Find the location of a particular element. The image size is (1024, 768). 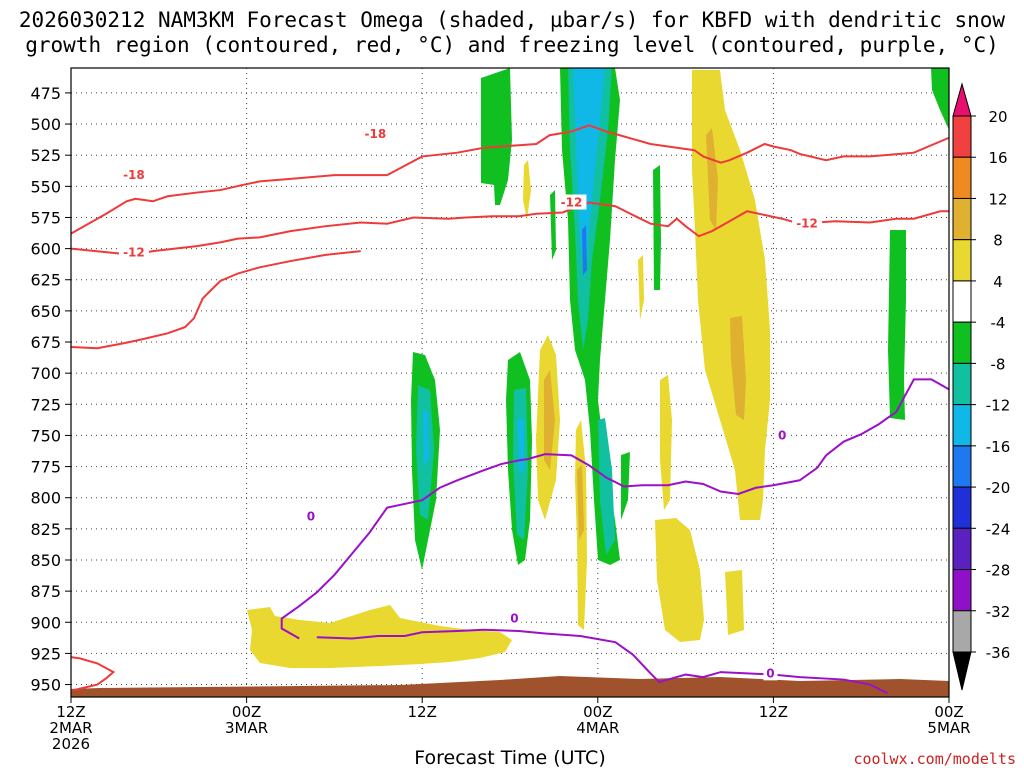

y-tick-label: 650 is located at coordinates (45, 311).